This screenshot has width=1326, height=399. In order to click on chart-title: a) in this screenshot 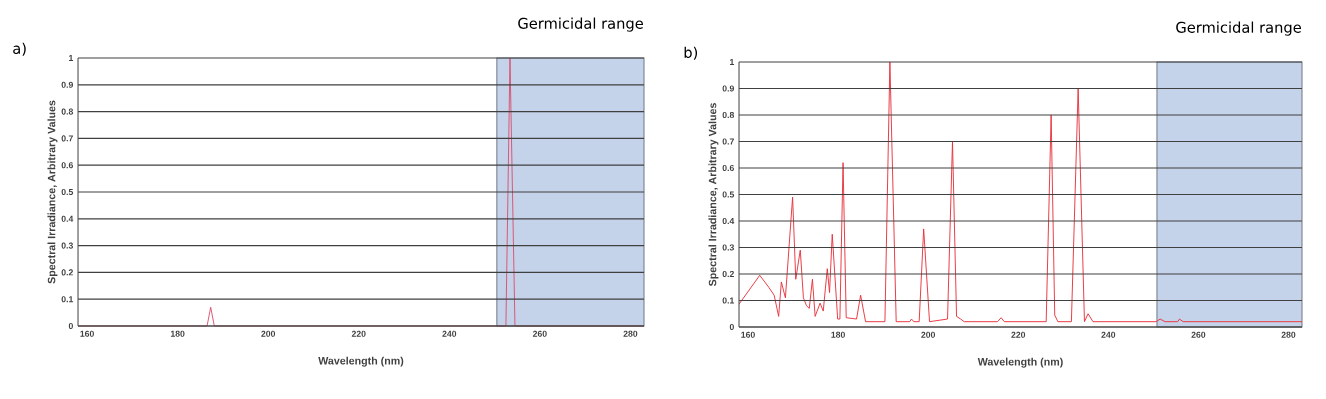, I will do `click(19, 49)`.